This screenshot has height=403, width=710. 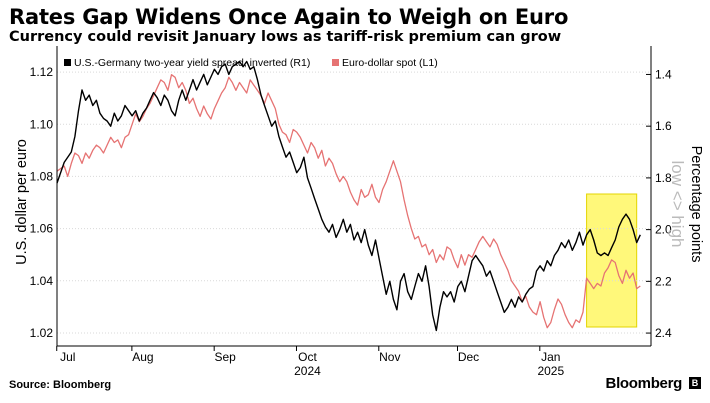 I want to click on right-tick-label: 2.4, so click(x=663, y=333).